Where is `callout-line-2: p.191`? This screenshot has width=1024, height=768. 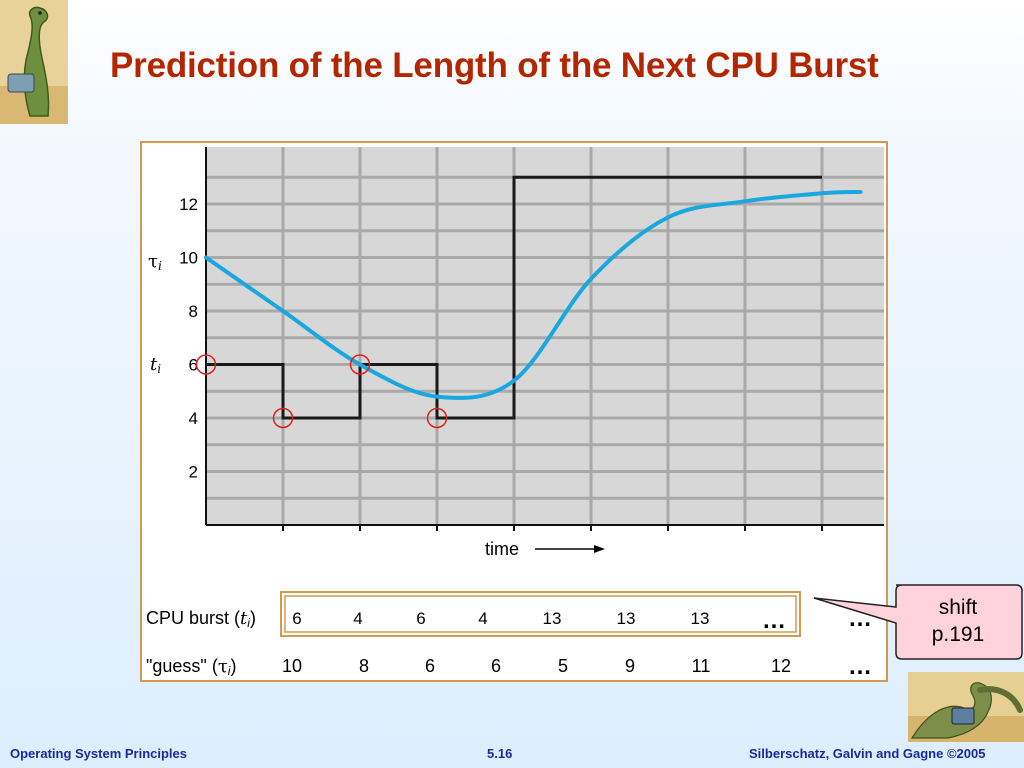 callout-line-2: p.191 is located at coordinates (958, 634).